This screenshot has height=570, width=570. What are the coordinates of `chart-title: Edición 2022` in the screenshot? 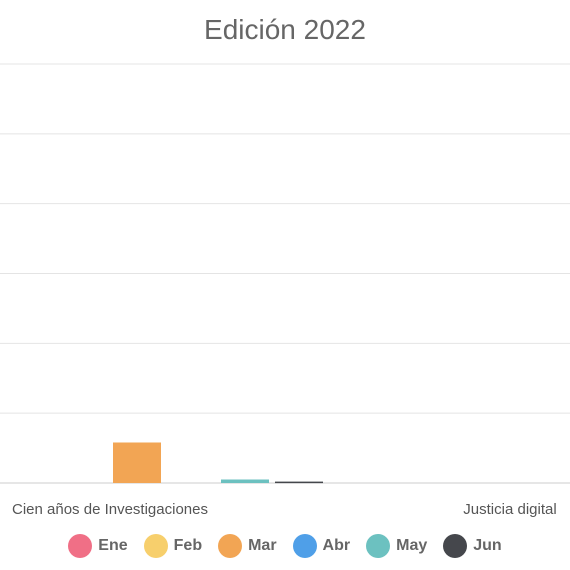 It's located at (285, 29).